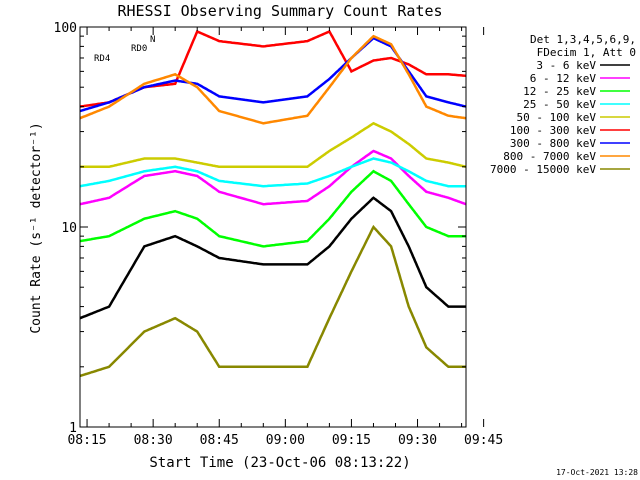  What do you see at coordinates (586, 52) in the screenshot?
I see `legend-header-line-2: FDecim 1, Att 0` at bounding box center [586, 52].